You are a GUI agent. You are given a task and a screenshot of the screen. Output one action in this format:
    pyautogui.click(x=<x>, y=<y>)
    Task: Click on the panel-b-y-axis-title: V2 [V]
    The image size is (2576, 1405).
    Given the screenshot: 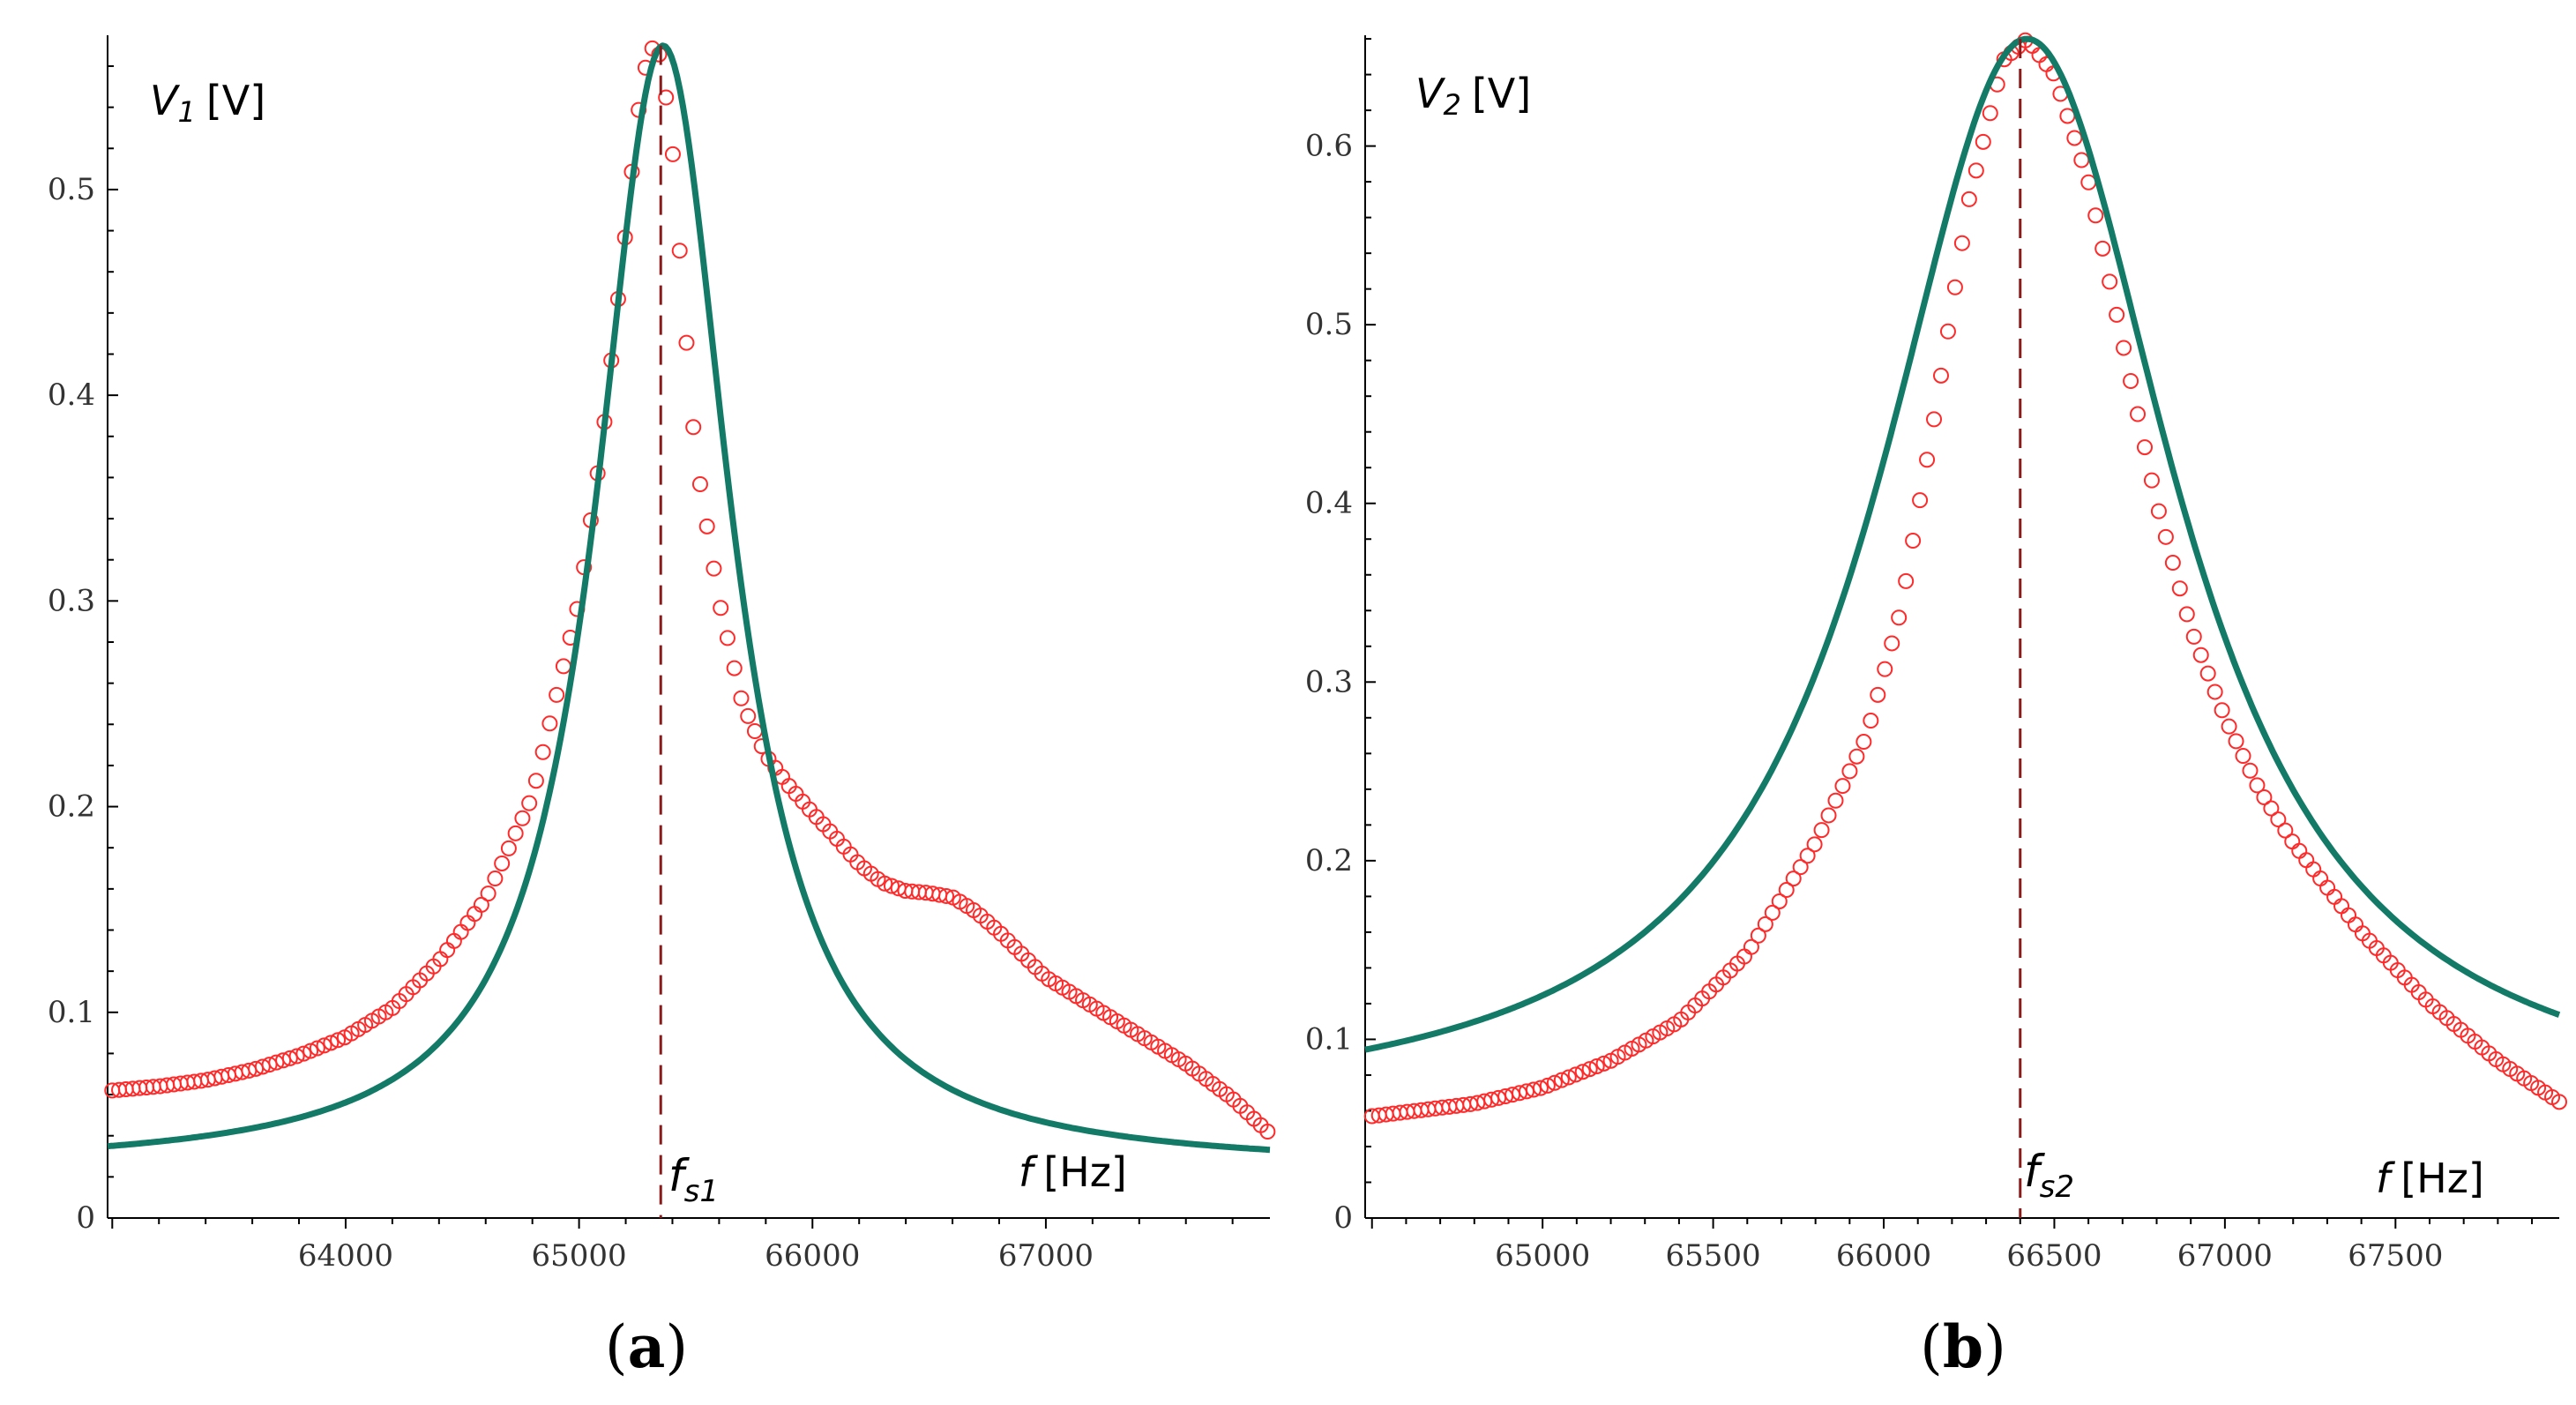 What is the action you would take?
    pyautogui.click(x=1473, y=96)
    